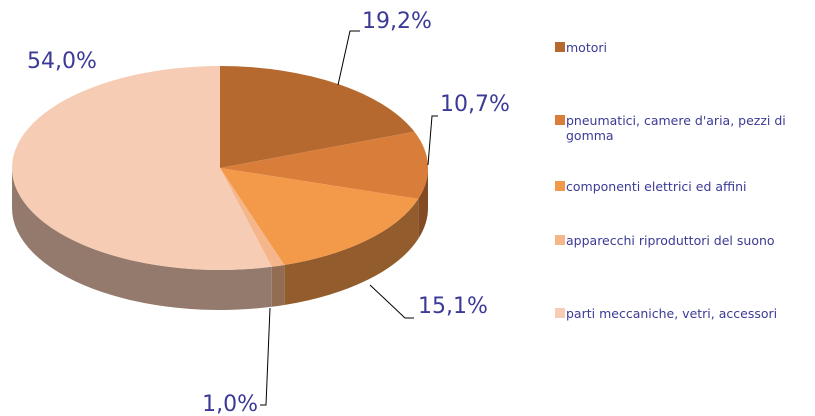 The width and height of the screenshot is (815, 416). What do you see at coordinates (475, 104) in the screenshot?
I see `data-label: 10,7%` at bounding box center [475, 104].